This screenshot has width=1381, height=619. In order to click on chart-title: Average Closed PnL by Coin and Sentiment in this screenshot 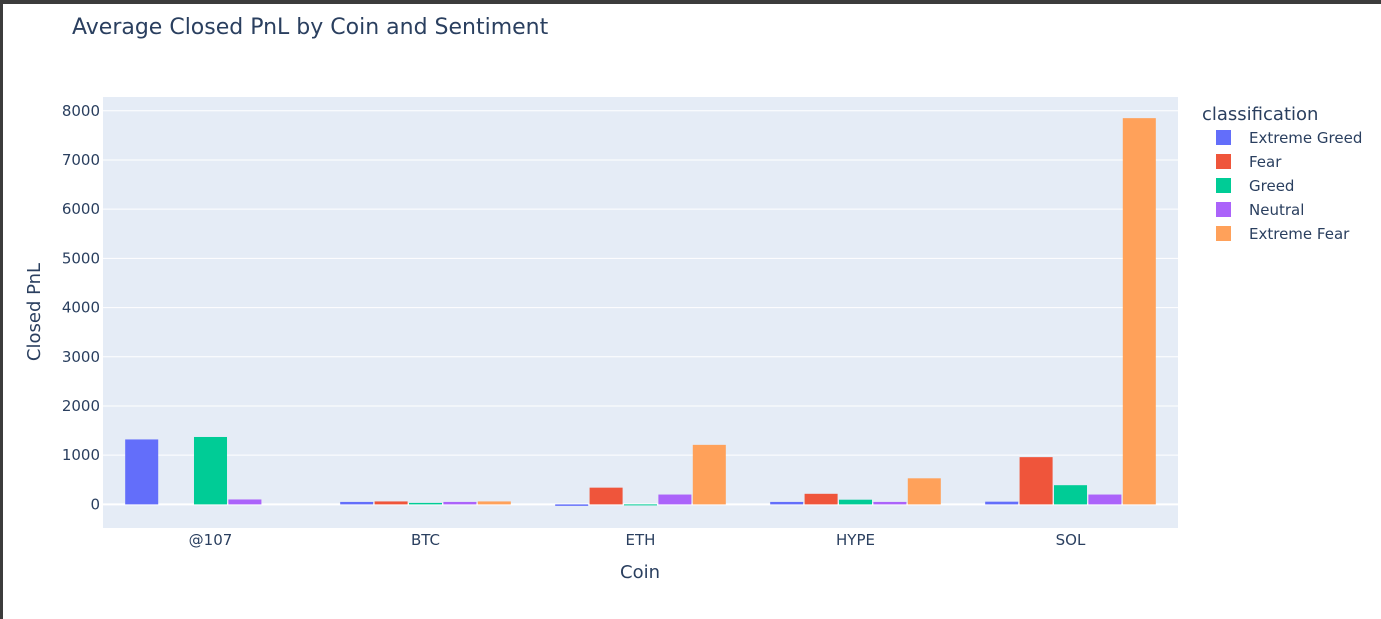, I will do `click(310, 27)`.